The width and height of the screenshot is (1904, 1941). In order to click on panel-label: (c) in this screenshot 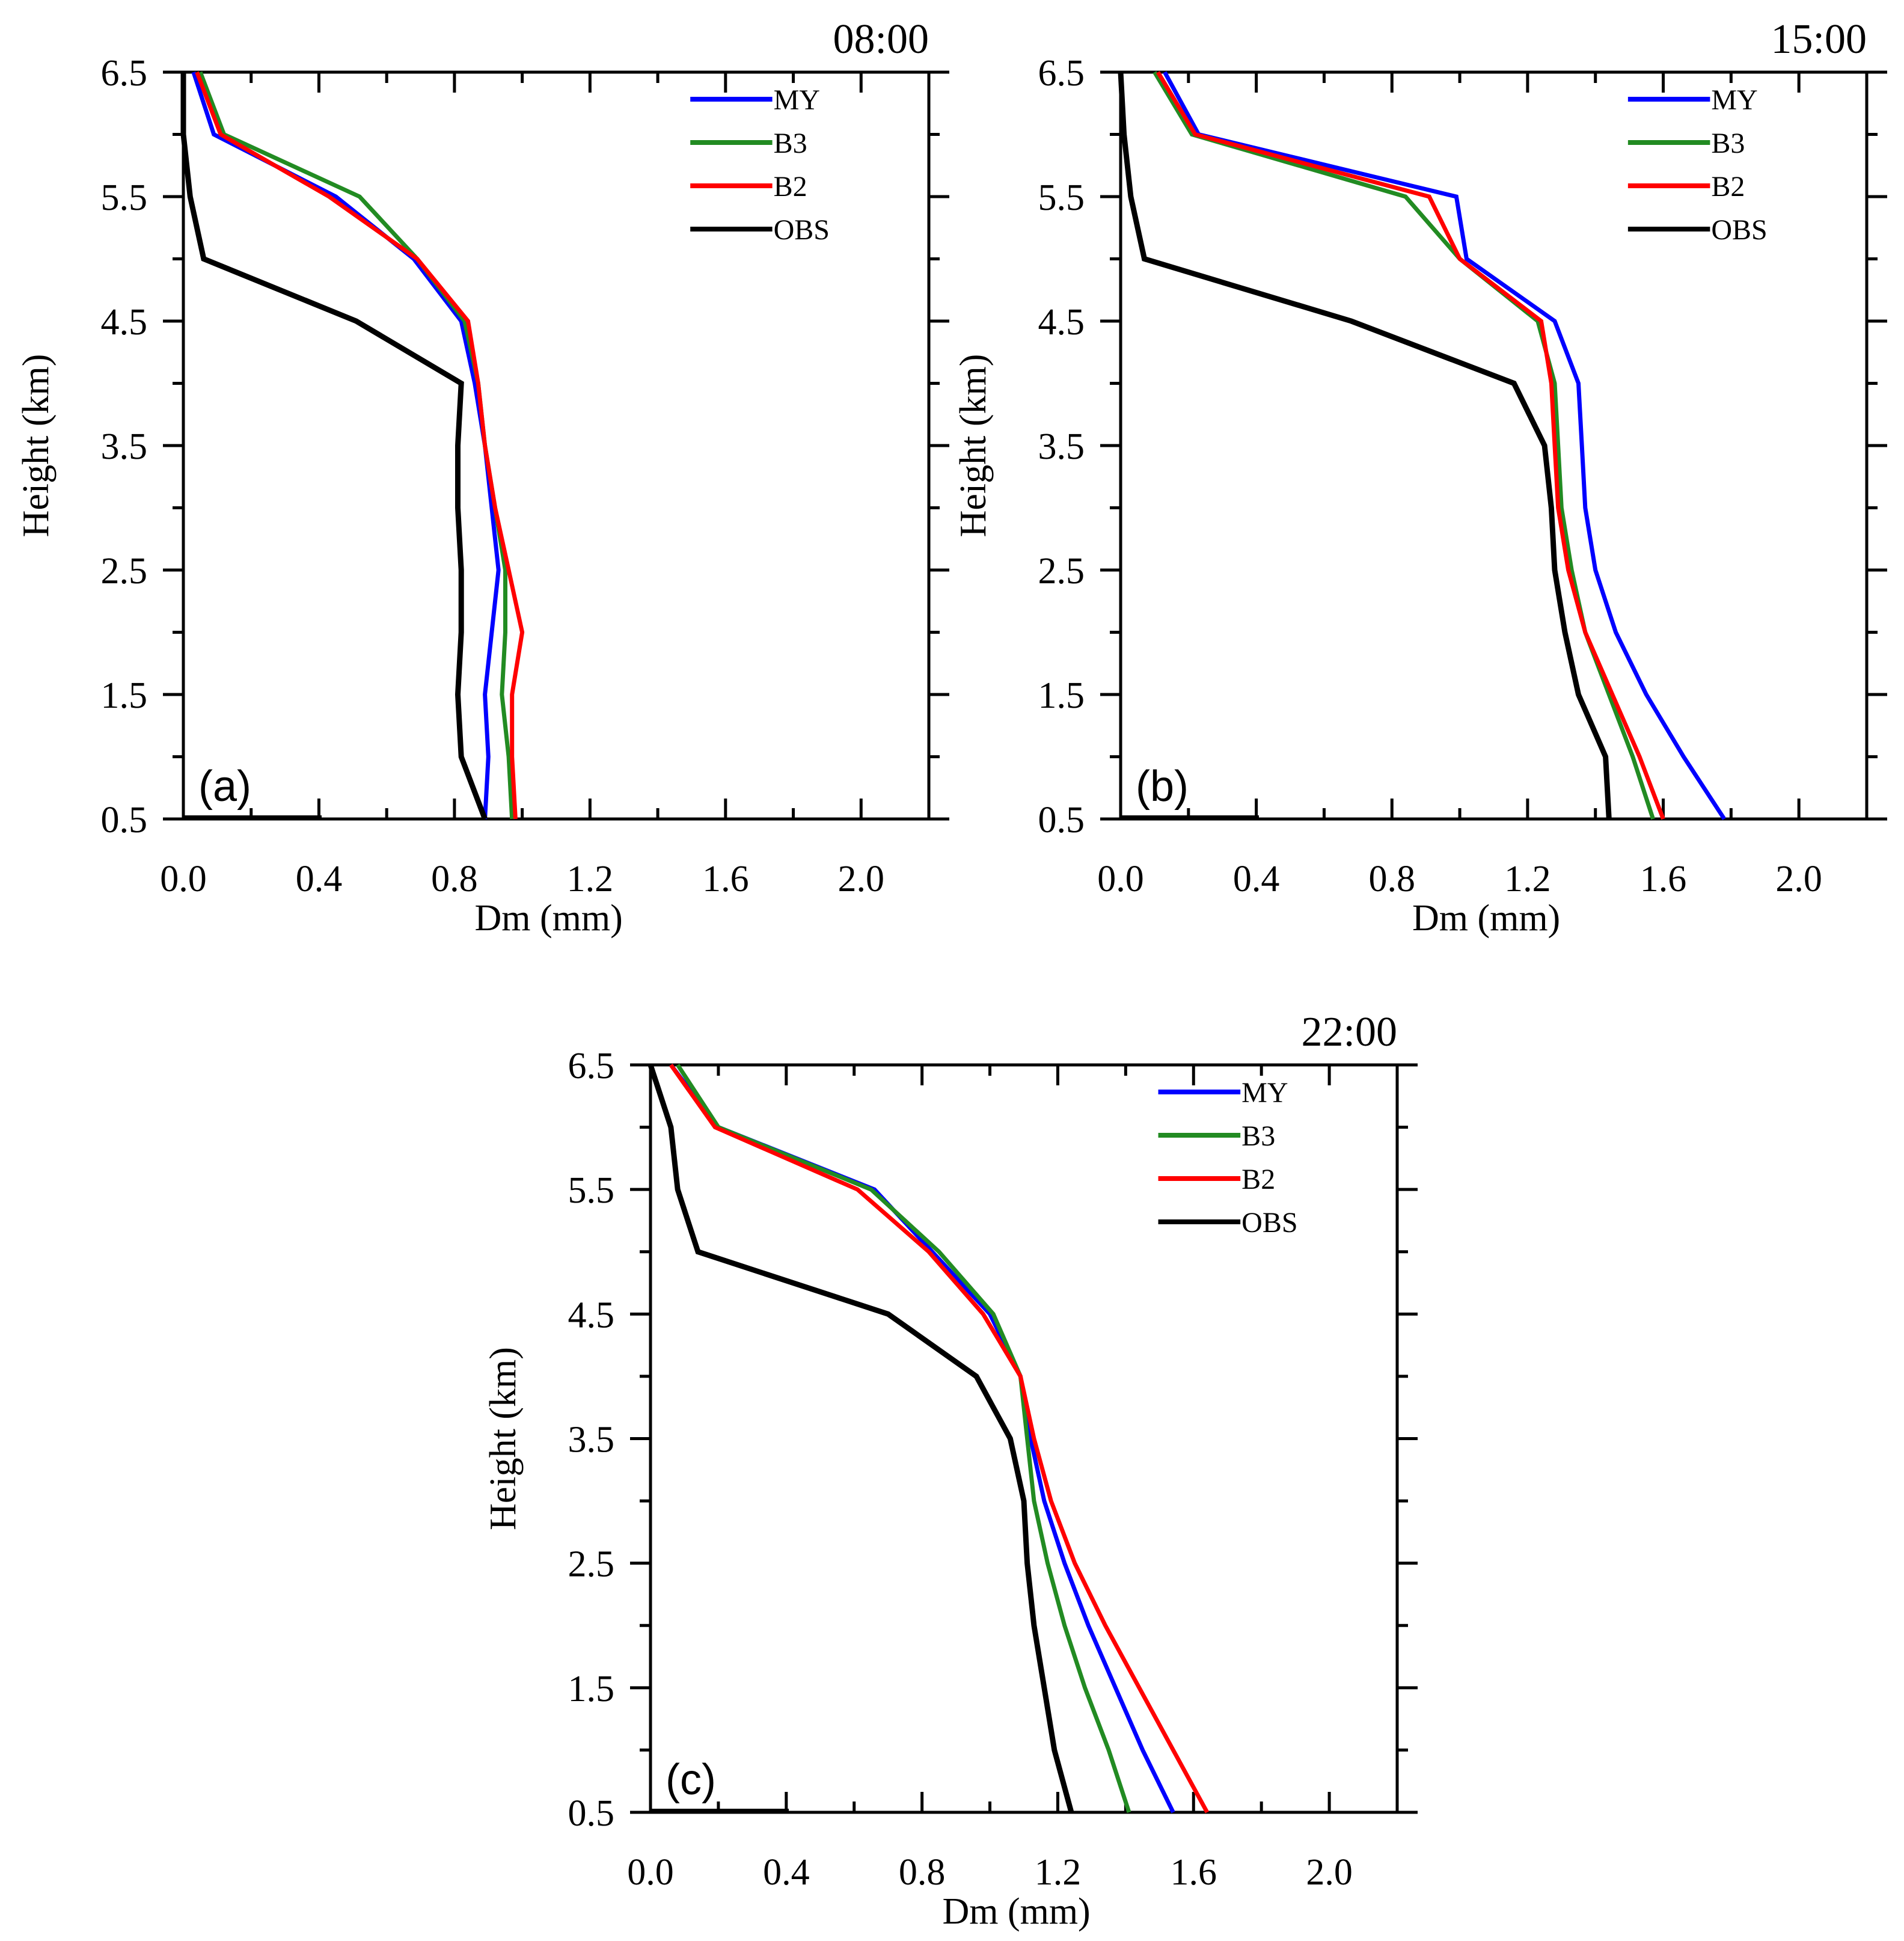, I will do `click(691, 1780)`.